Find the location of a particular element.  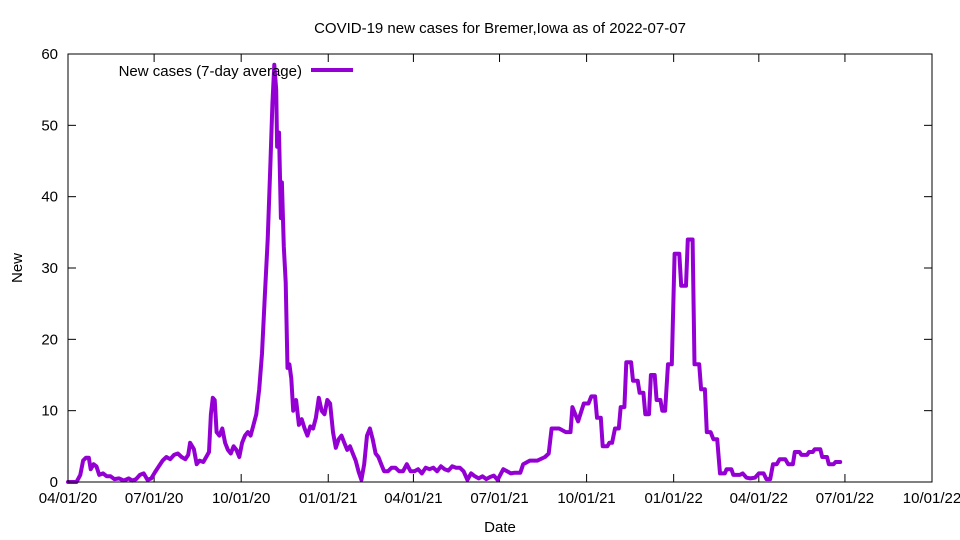

x-tick-label: 10/01/22 is located at coordinates (931, 498).